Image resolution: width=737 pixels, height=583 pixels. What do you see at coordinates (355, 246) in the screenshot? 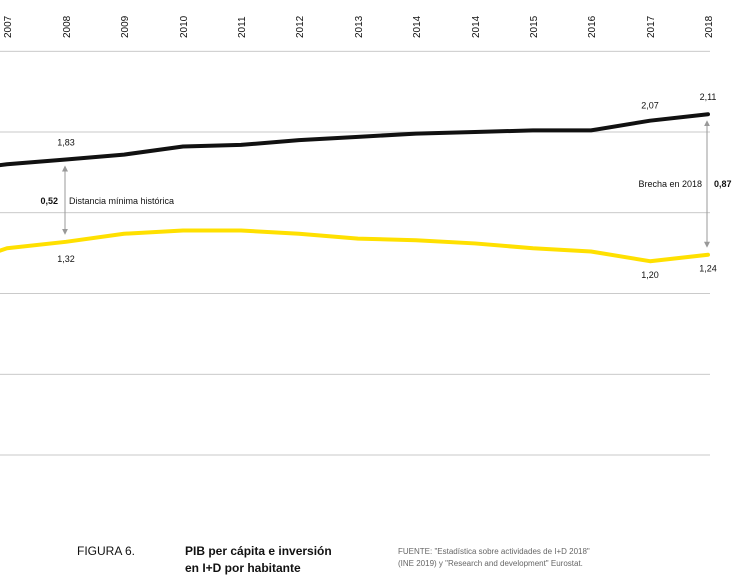
I see `rd-per-inhabitant-line` at bounding box center [355, 246].